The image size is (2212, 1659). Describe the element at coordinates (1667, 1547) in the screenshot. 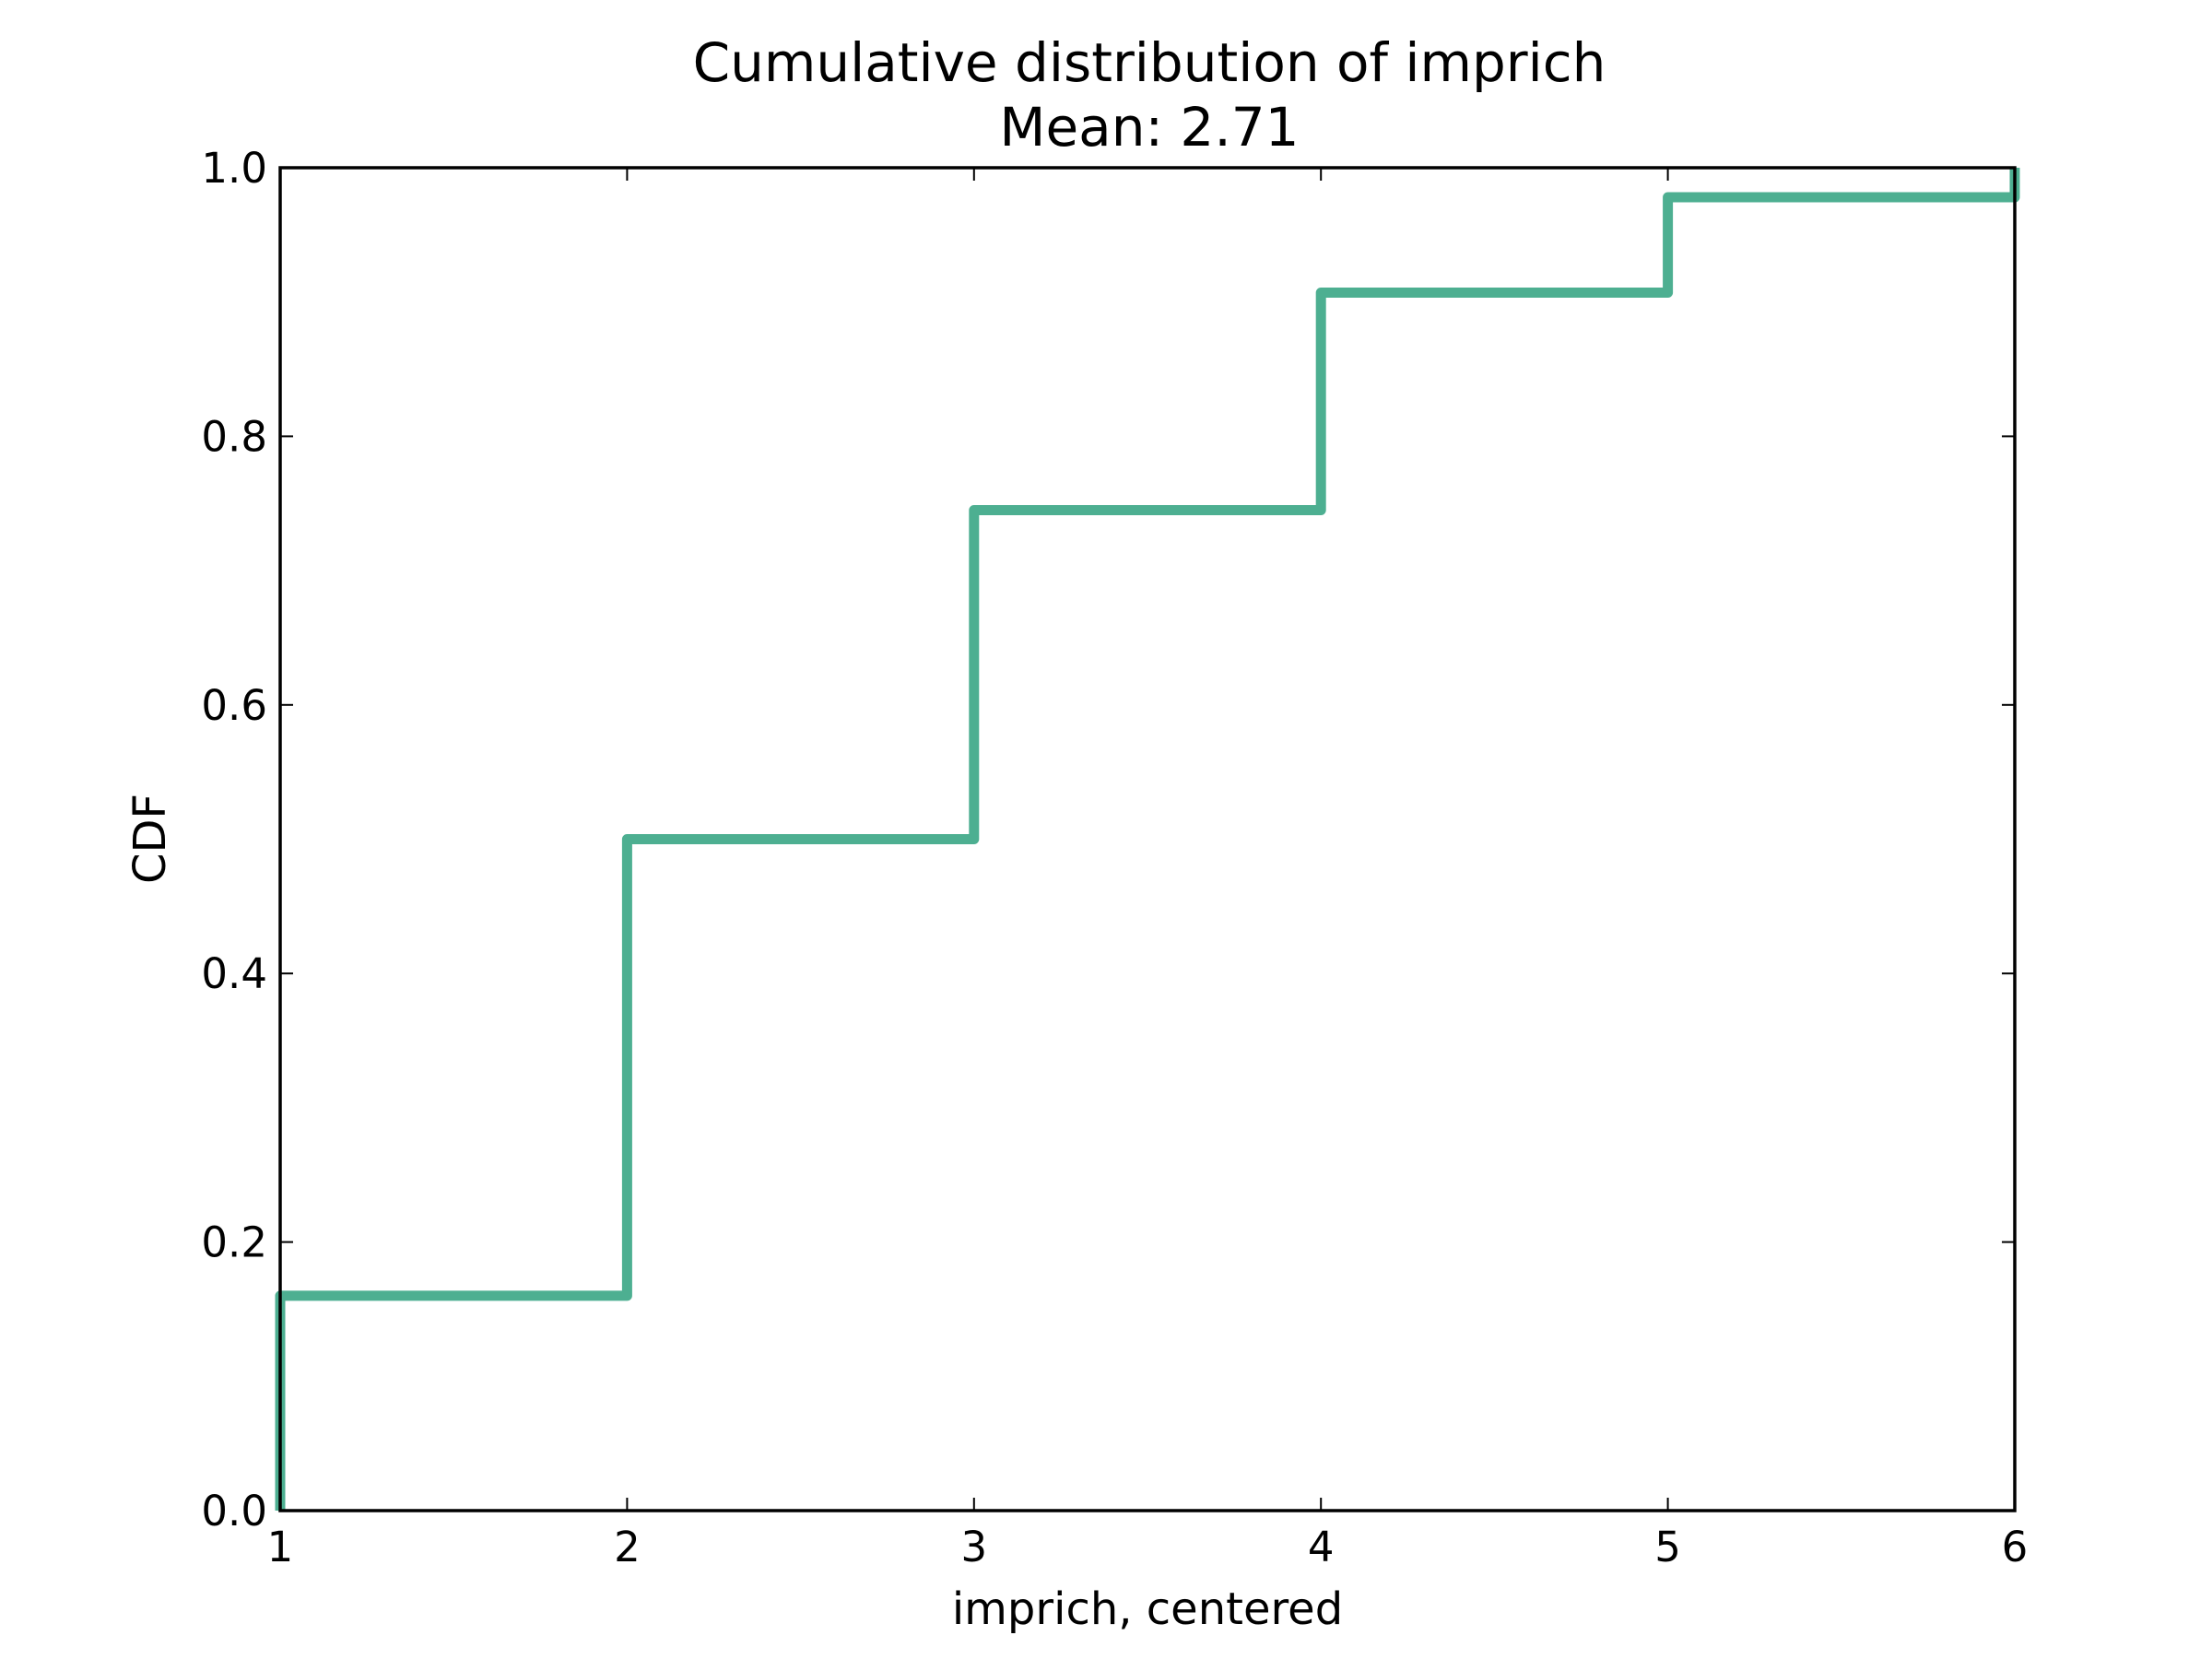

I see `x-tick-label: 5` at that location.